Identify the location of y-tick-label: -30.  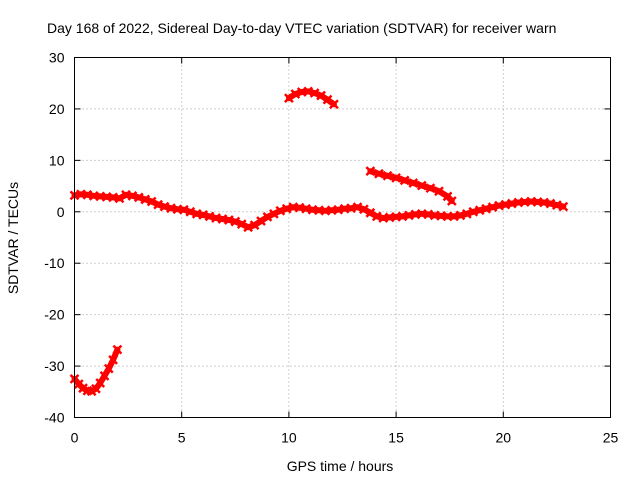
(54, 366).